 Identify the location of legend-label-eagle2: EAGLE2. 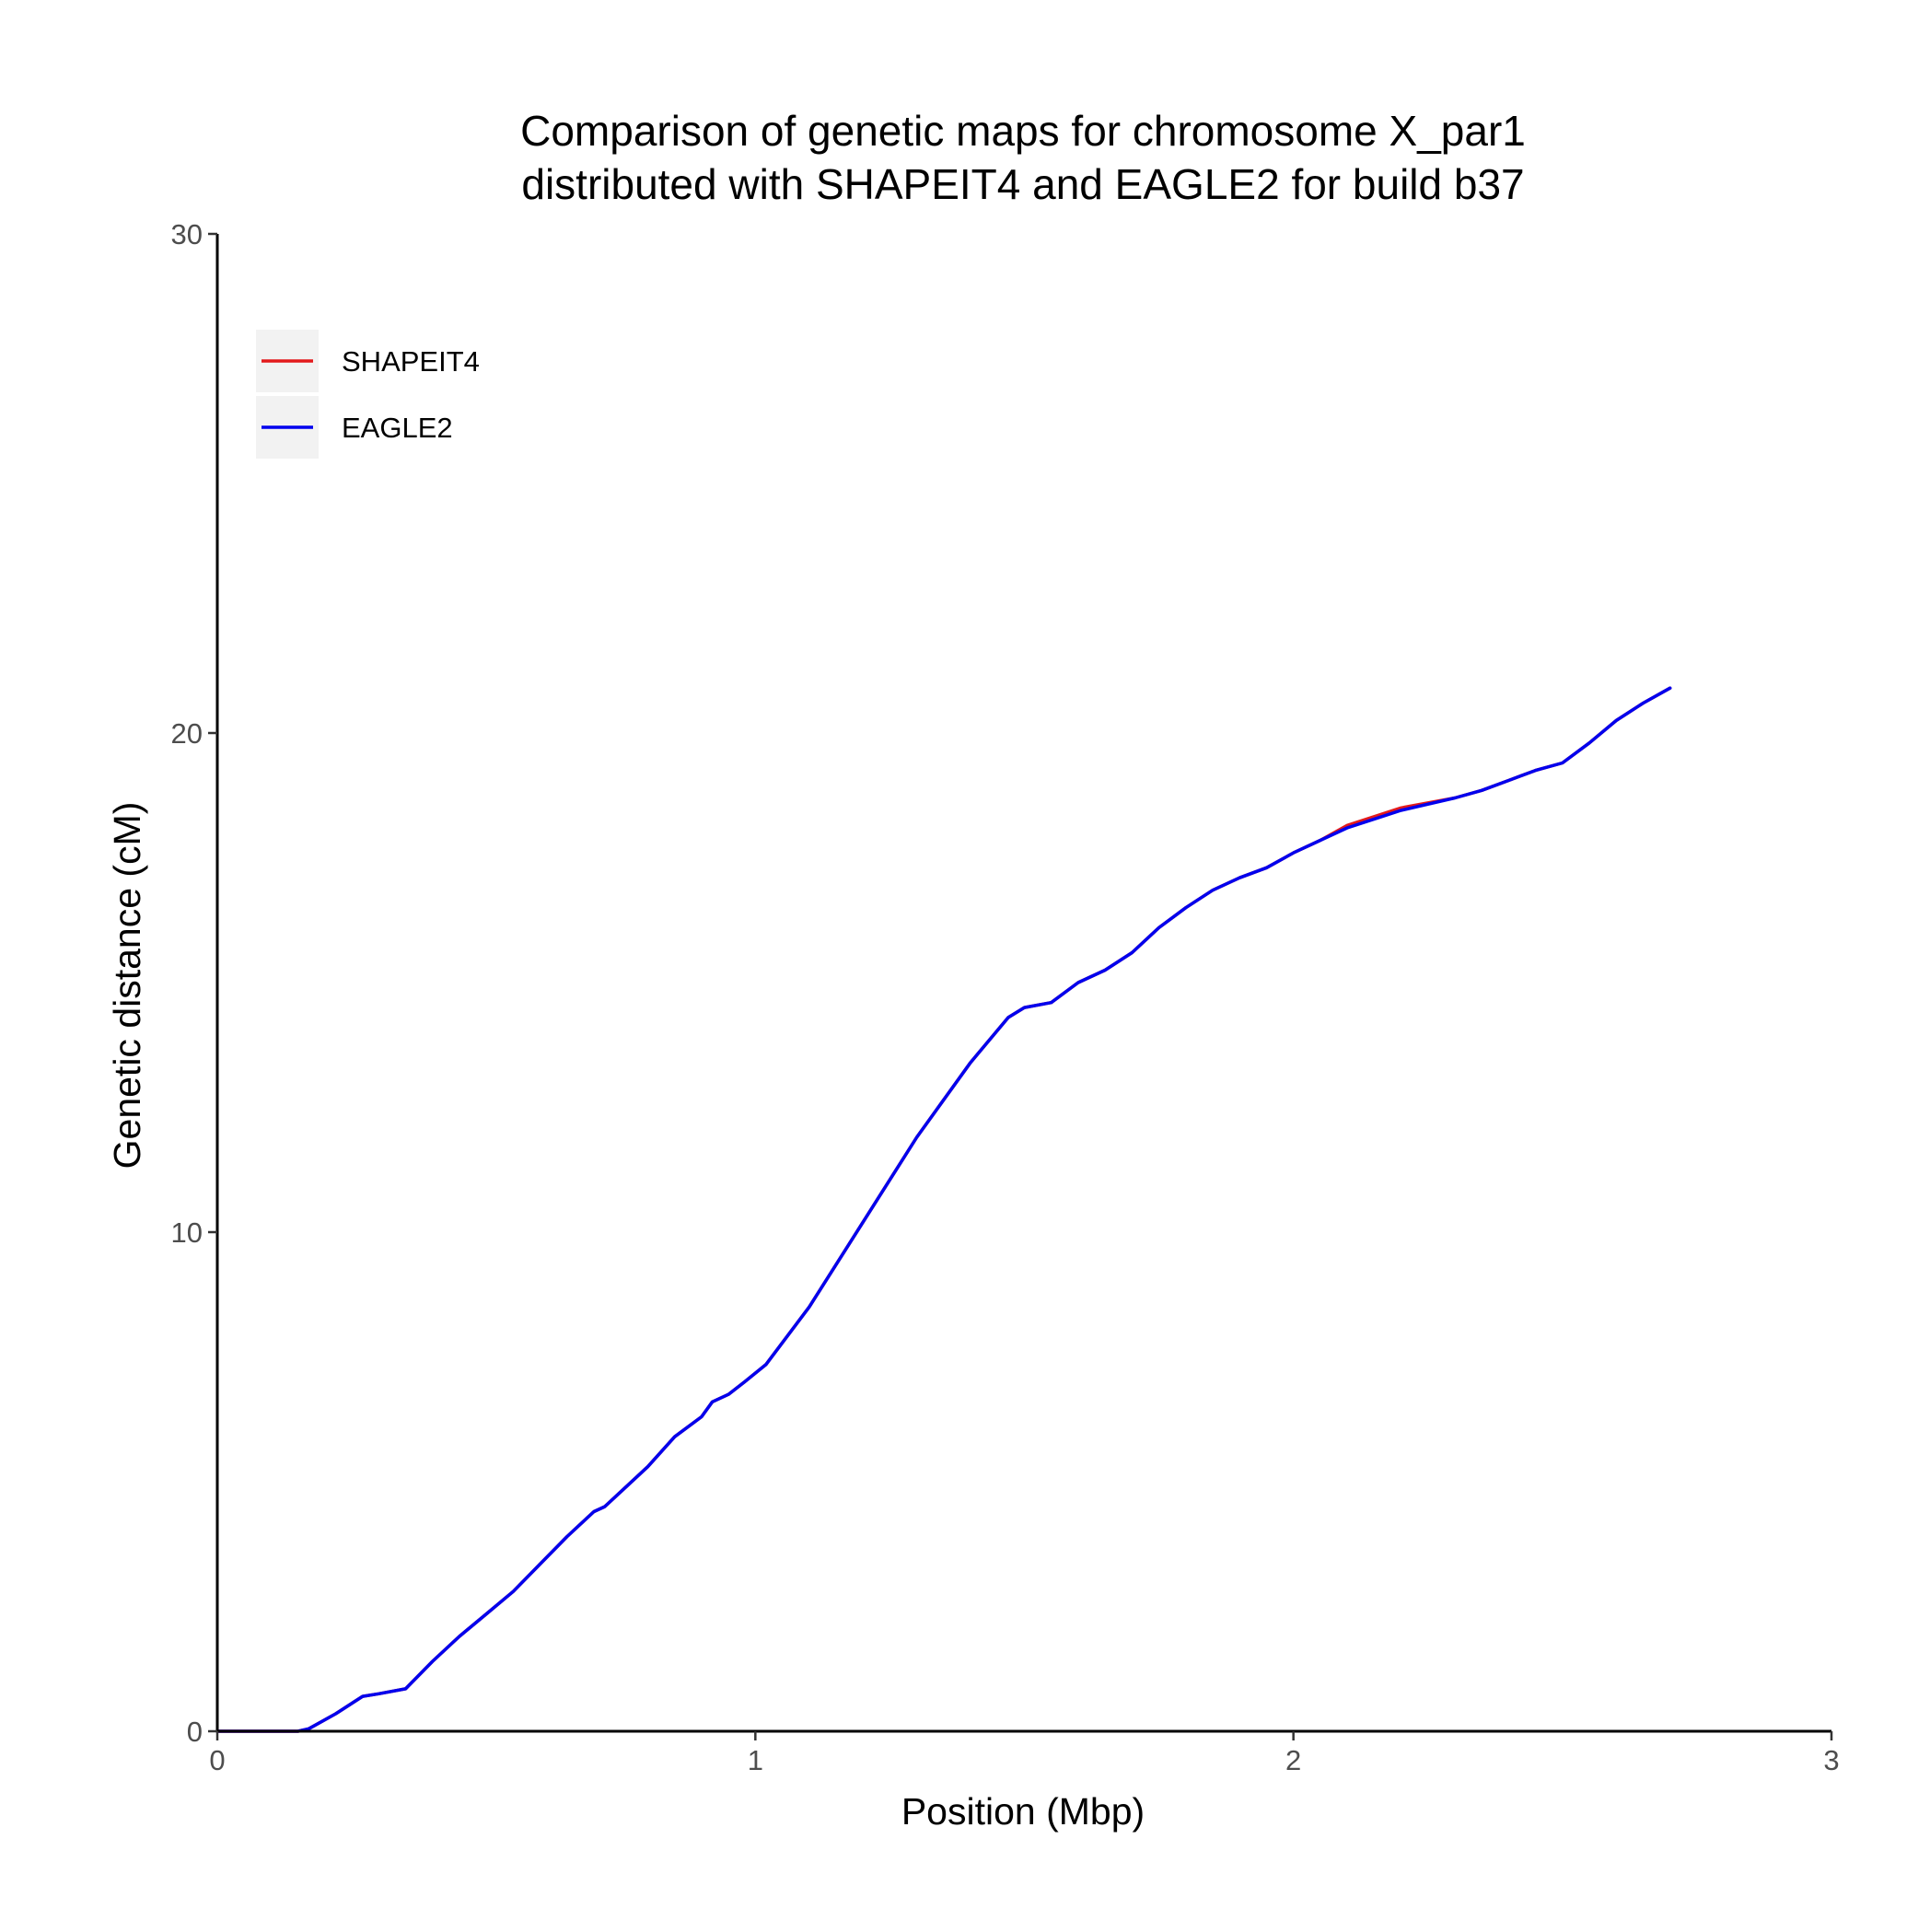
(397, 428).